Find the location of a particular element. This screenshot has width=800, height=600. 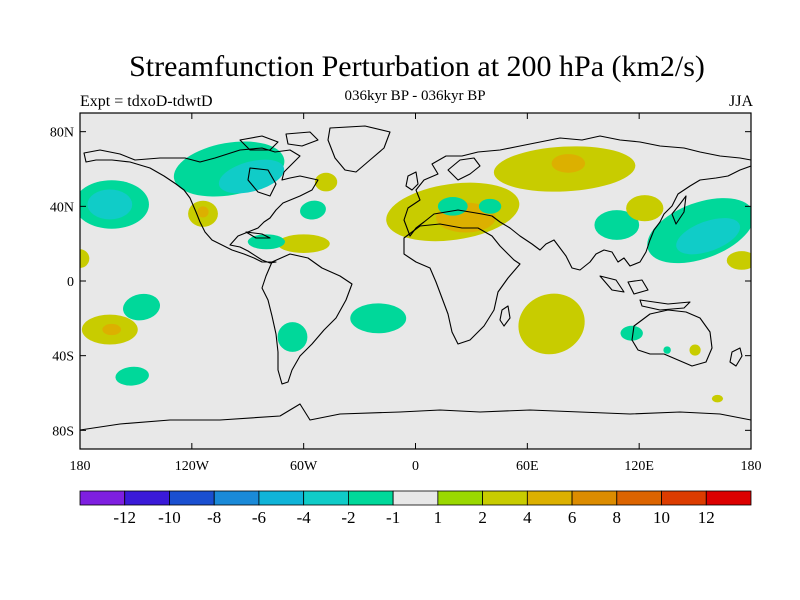

x-tick-label-0: 180 is located at coordinates (80, 466).